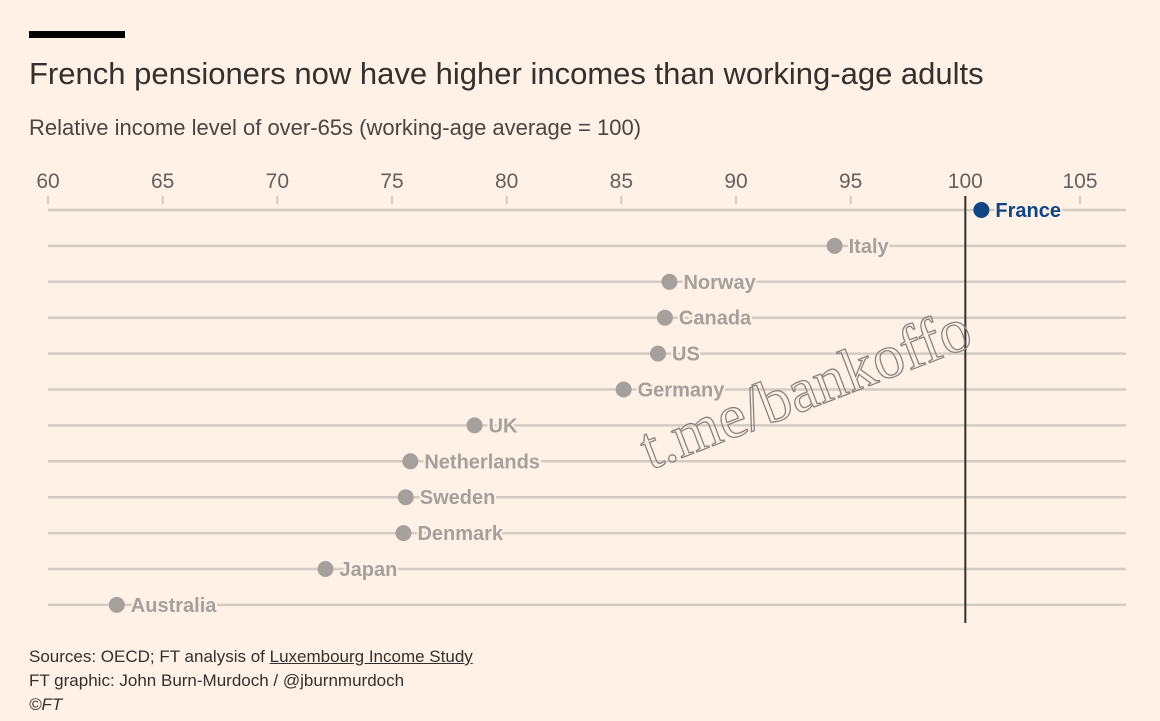  Describe the element at coordinates (735, 181) in the screenshot. I see `x-tick-label: 90` at that location.